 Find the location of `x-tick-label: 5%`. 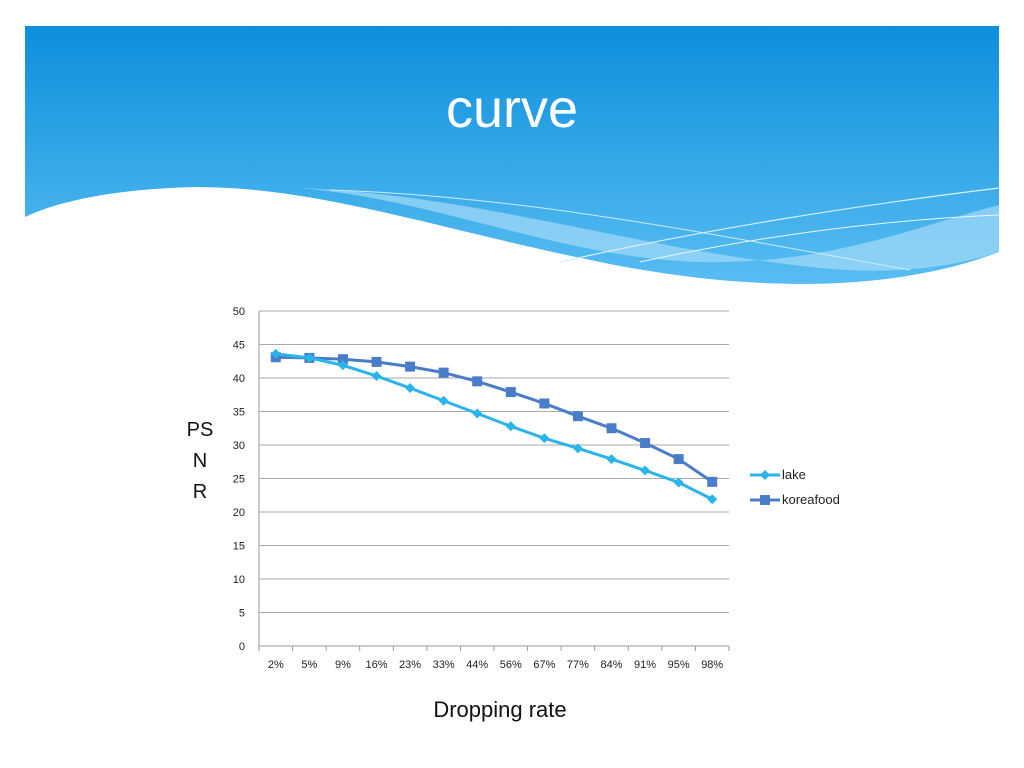

x-tick-label: 5% is located at coordinates (309, 665).